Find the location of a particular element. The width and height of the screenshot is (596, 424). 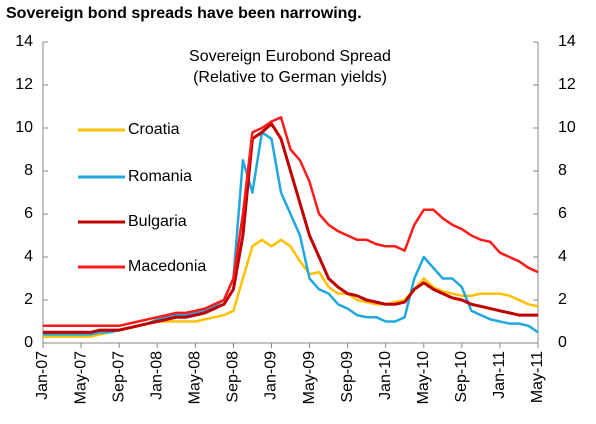

y2-tick-label: 10 is located at coordinates (567, 127).